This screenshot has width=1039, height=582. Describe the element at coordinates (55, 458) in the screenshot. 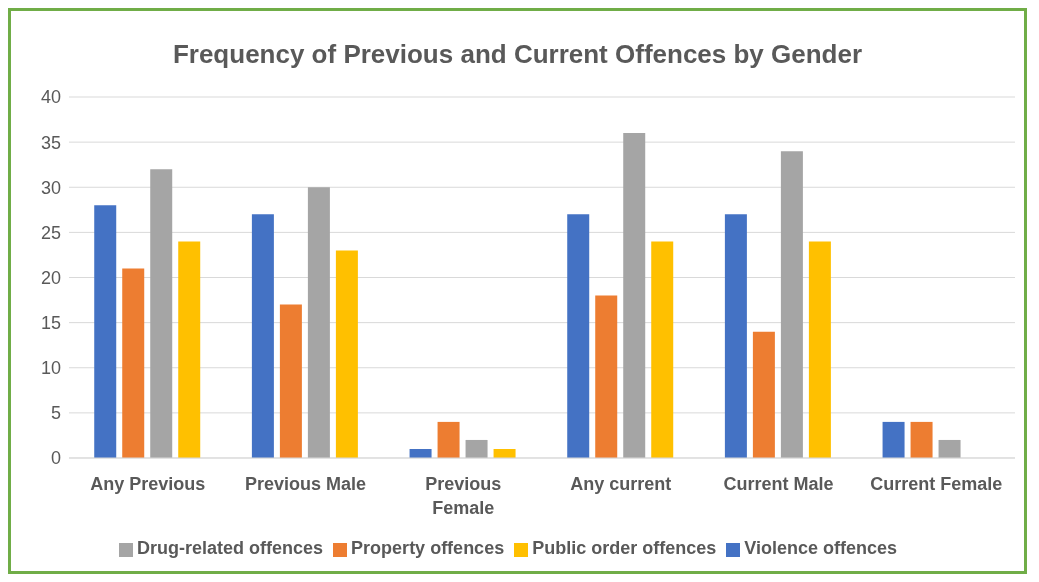

I see `y-tick-label: 0` at that location.